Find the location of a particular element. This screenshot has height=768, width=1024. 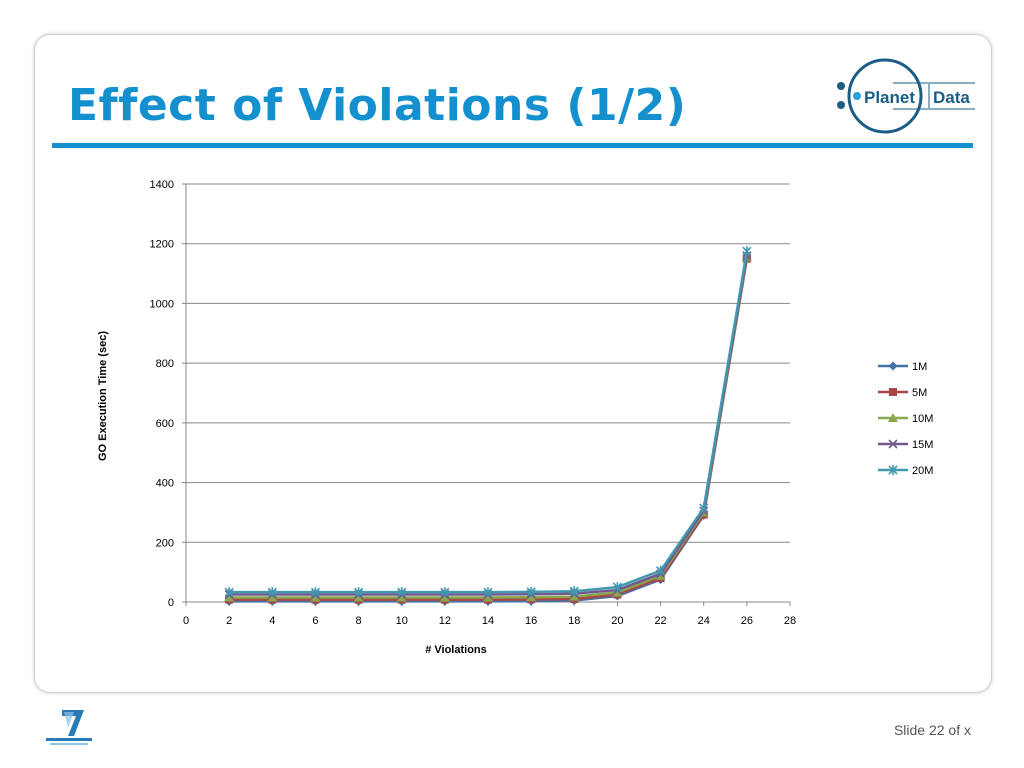

x-tick-label: 4 is located at coordinates (272, 621).